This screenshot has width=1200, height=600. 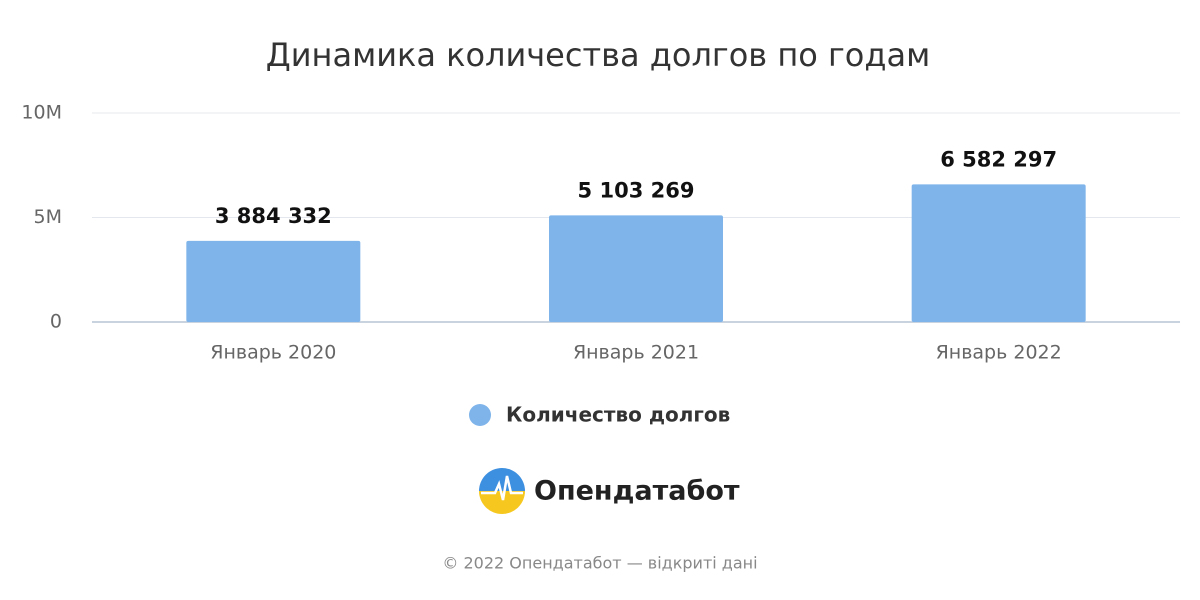 I want to click on legend-label: Количество долгов, so click(x=618, y=415).